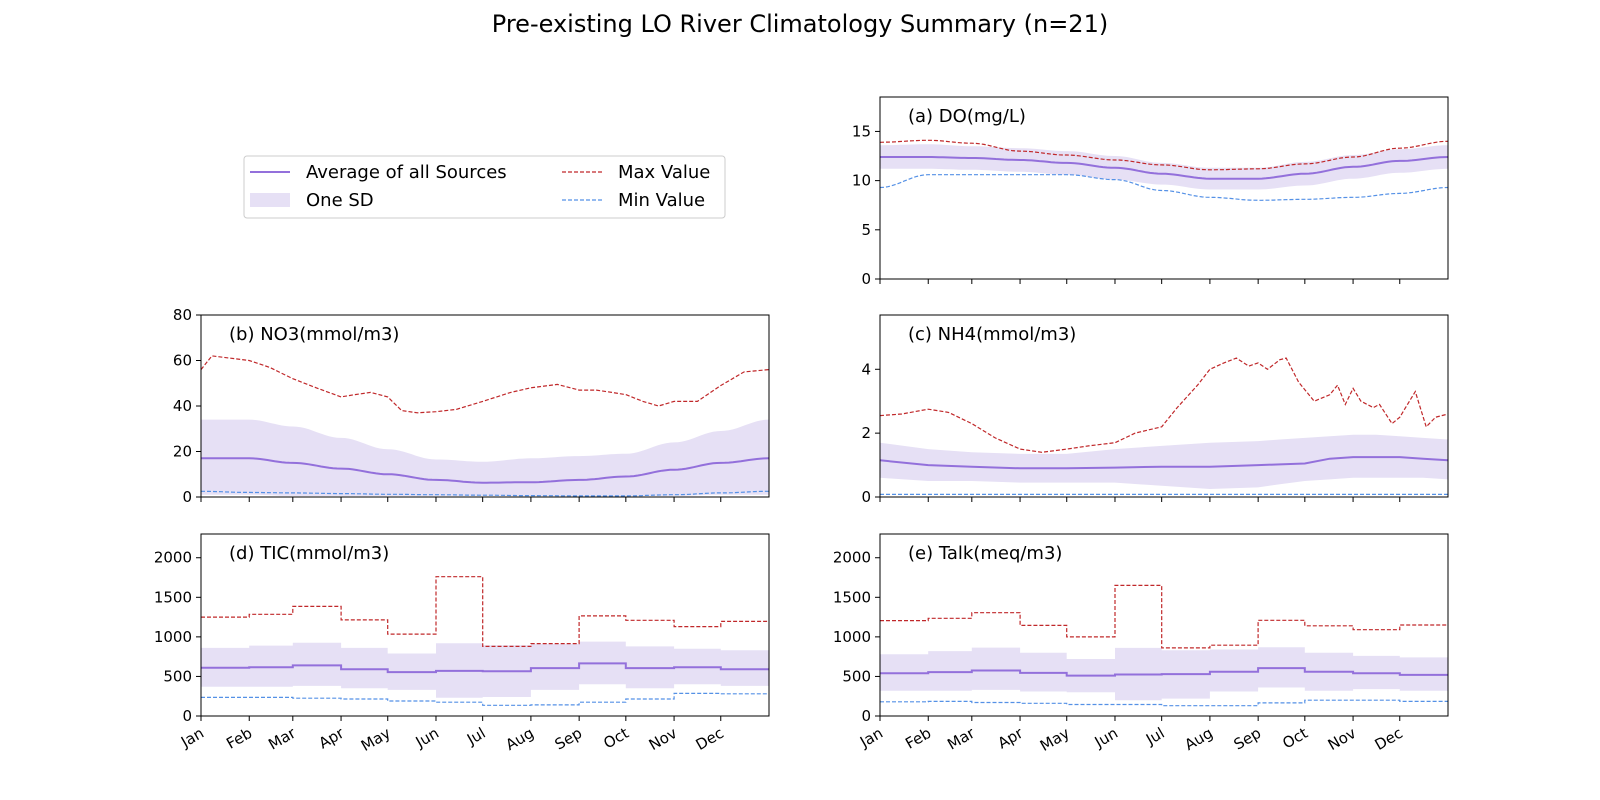  What do you see at coordinates (1155, 736) in the screenshot?
I see `x-tick-label-e: Jul` at bounding box center [1155, 736].